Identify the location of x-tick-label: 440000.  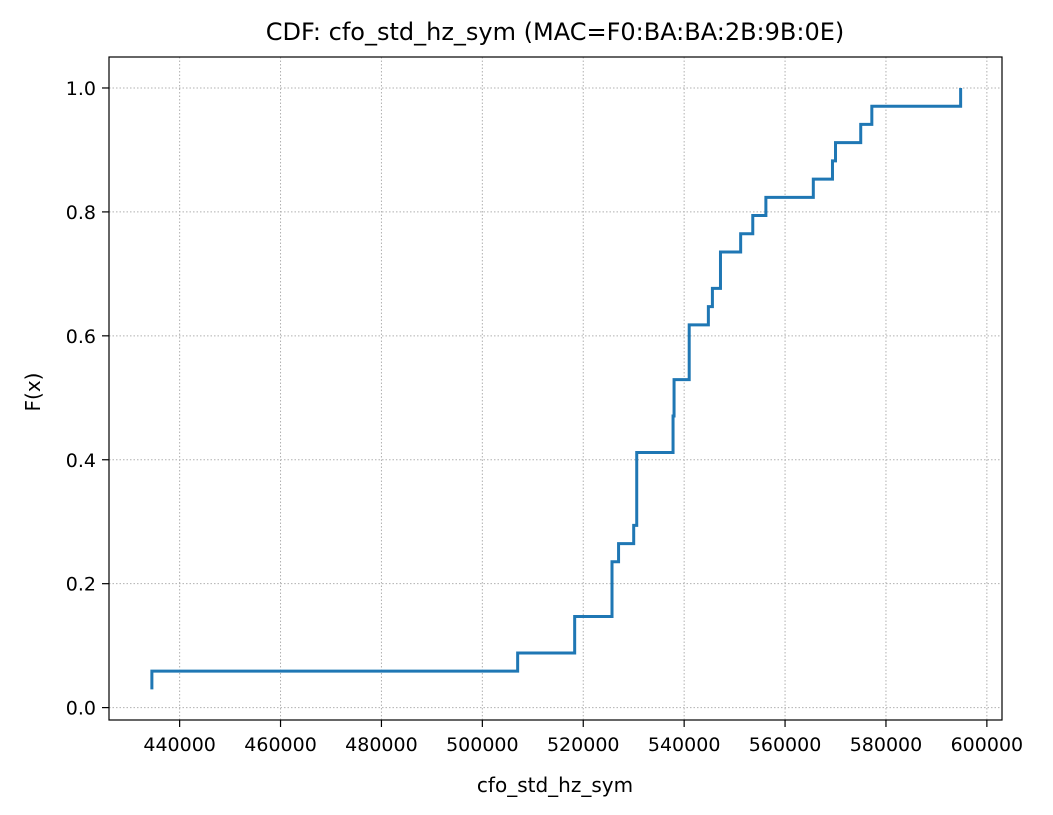
(179, 745).